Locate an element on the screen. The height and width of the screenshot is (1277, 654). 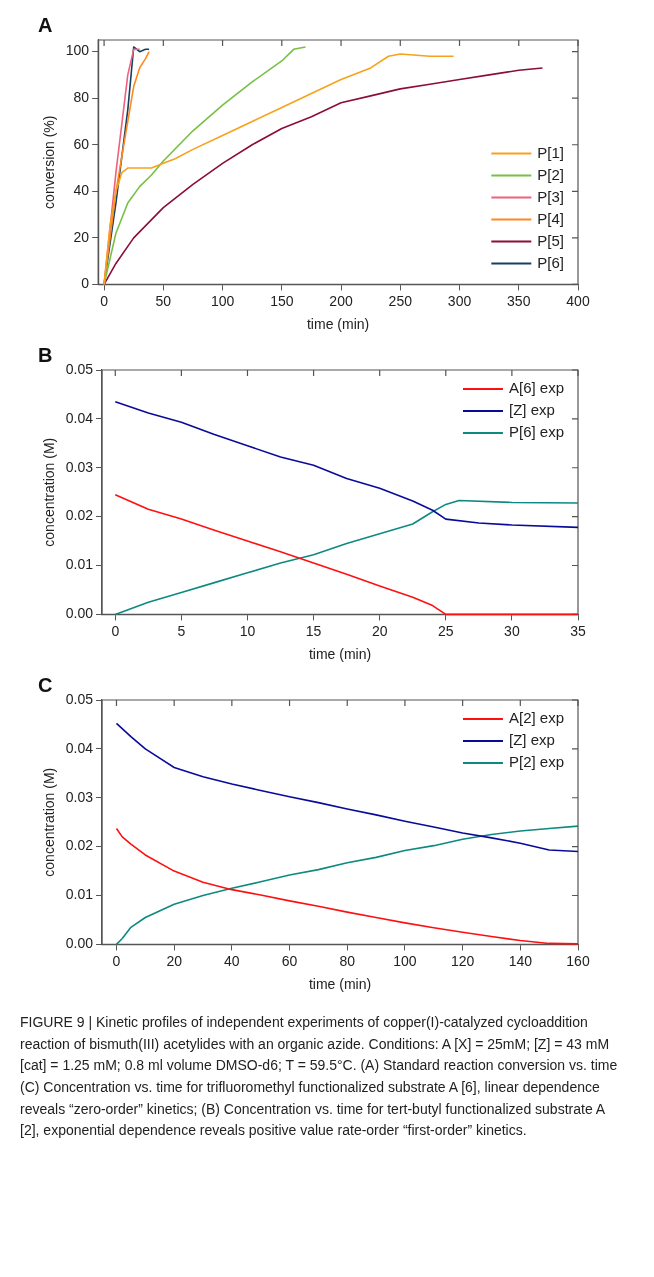
x-tick-label: 40 is located at coordinates (232, 960).